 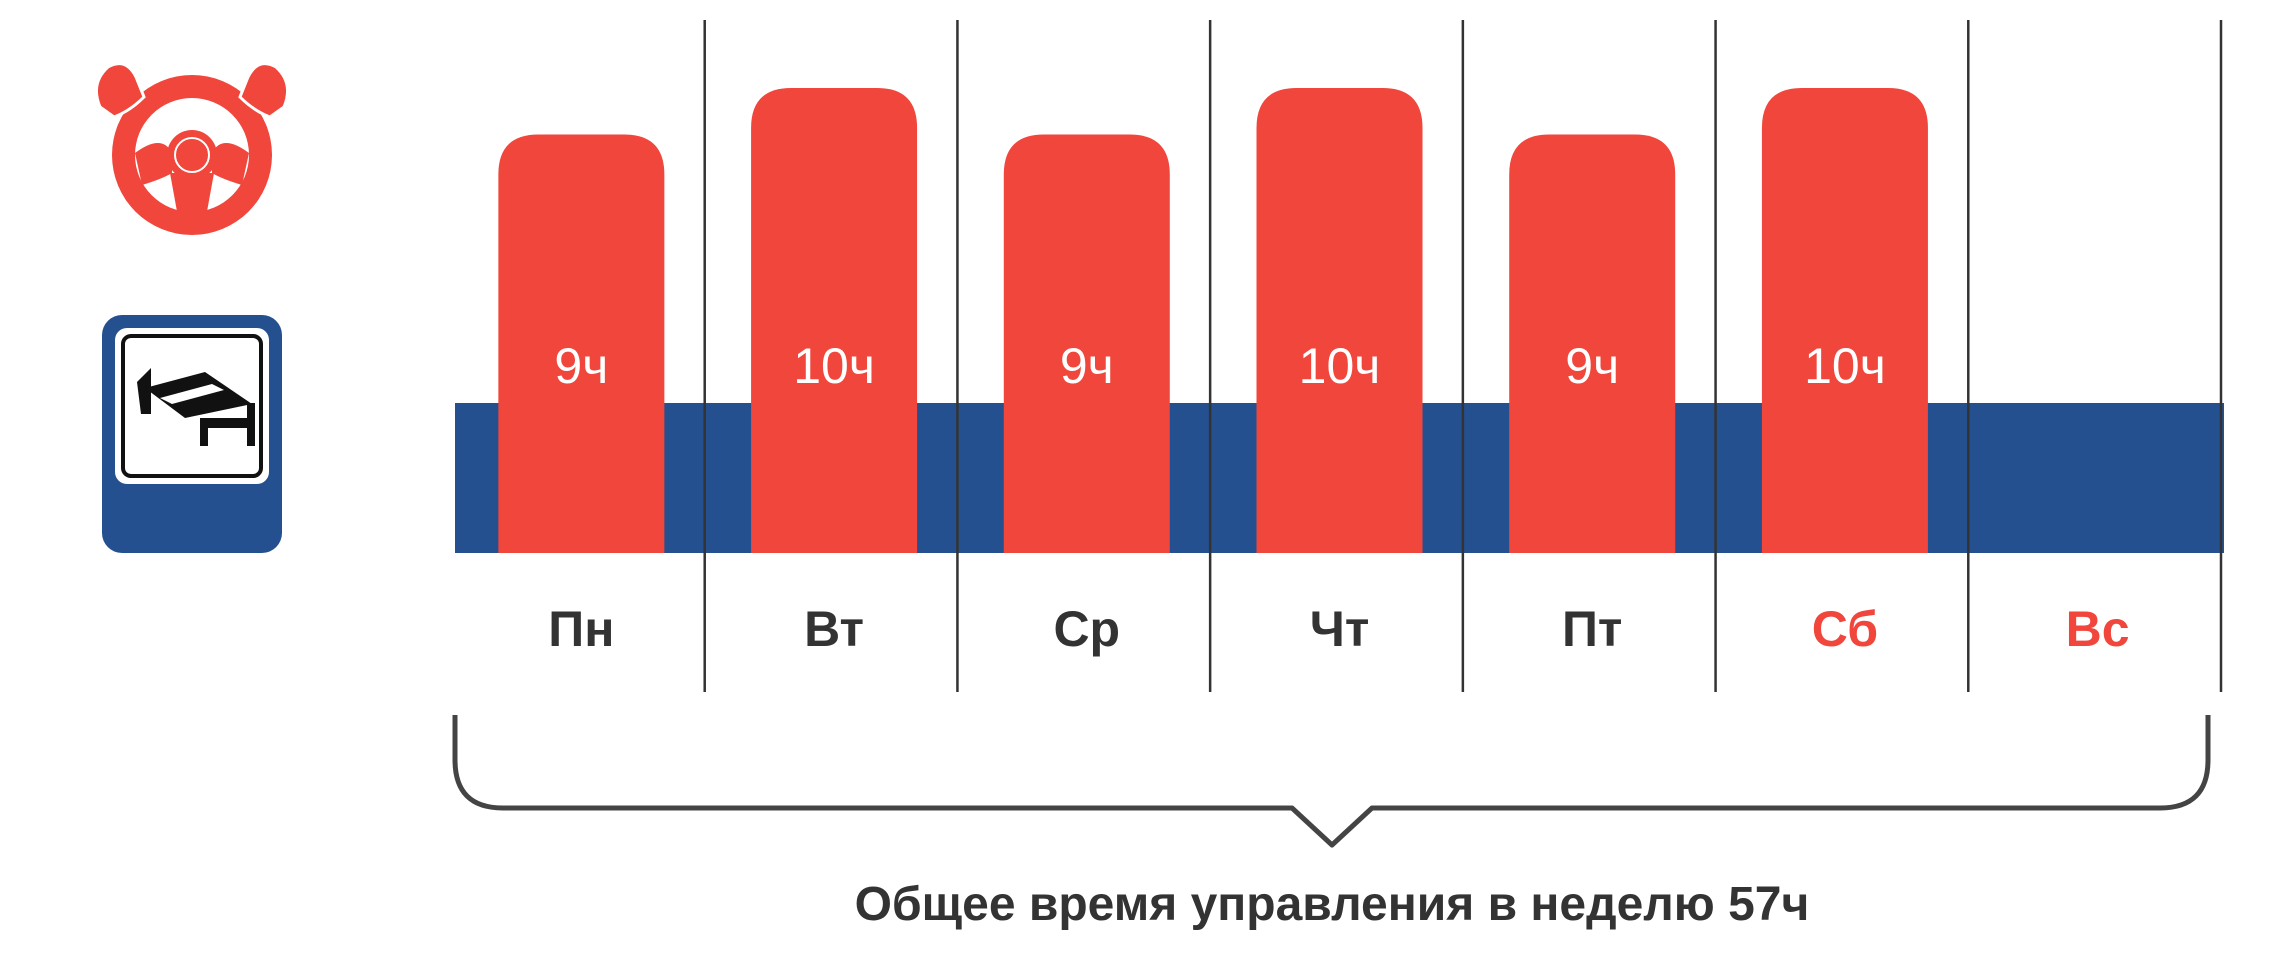 What do you see at coordinates (192, 148) in the screenshot?
I see `steering-wheel-icon` at bounding box center [192, 148].